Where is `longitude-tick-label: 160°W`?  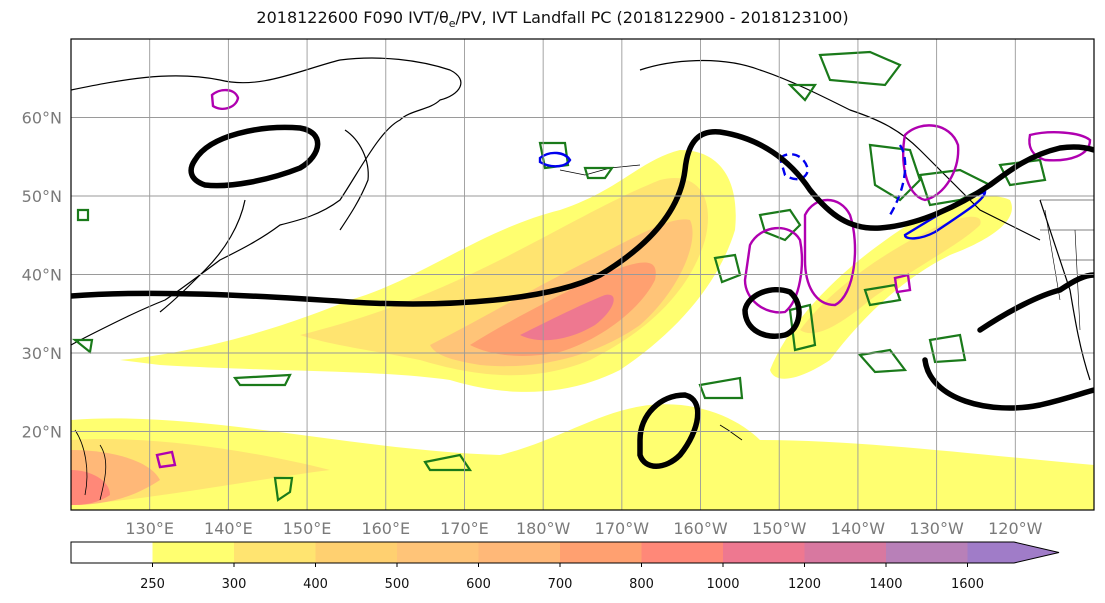 longitude-tick-label: 160°W is located at coordinates (700, 528).